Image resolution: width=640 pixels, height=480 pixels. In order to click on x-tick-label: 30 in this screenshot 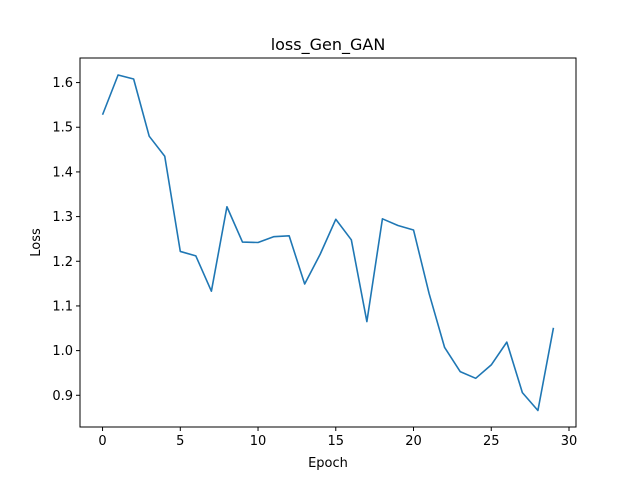, I will do `click(569, 441)`.